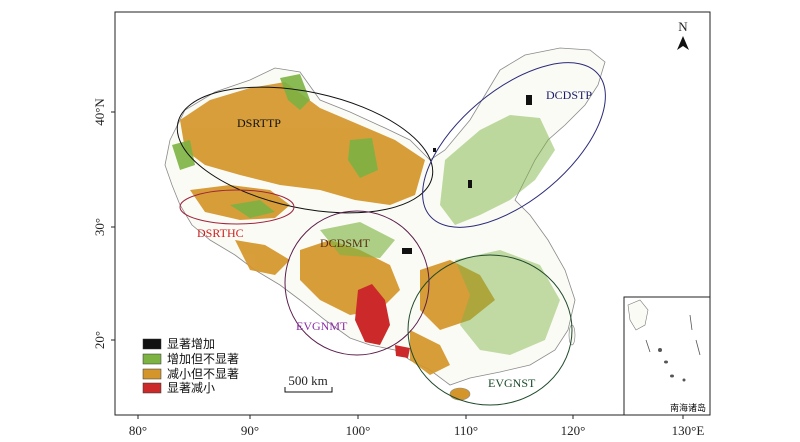 The image size is (800, 442). What do you see at coordinates (490, 330) in the screenshot?
I see `region-ellipse-evgnst` at bounding box center [490, 330].